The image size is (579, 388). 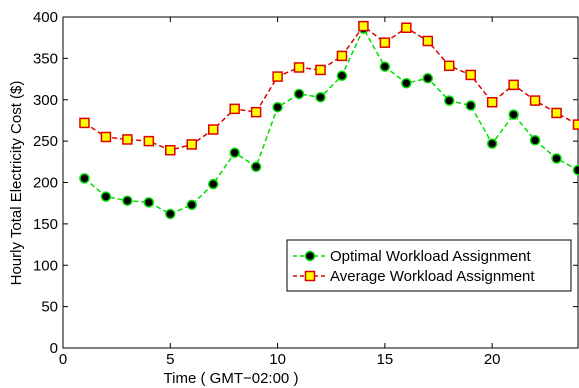 I want to click on x-tick-label: 10, so click(x=277, y=359).